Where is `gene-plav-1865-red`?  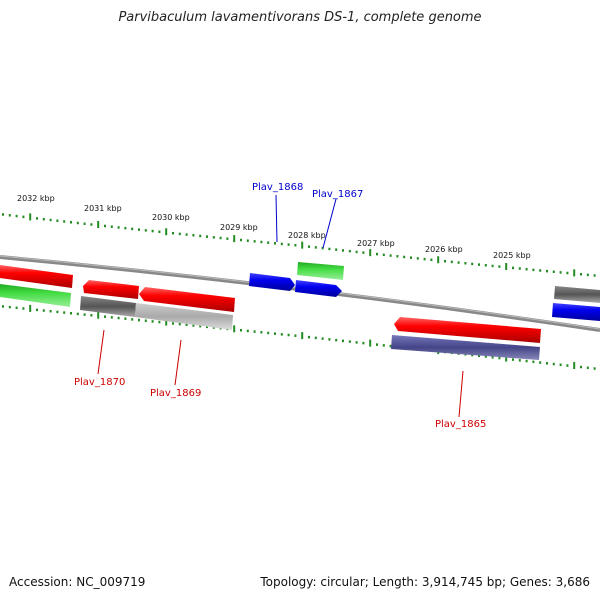
gene-plav-1865-red is located at coordinates (467, 330).